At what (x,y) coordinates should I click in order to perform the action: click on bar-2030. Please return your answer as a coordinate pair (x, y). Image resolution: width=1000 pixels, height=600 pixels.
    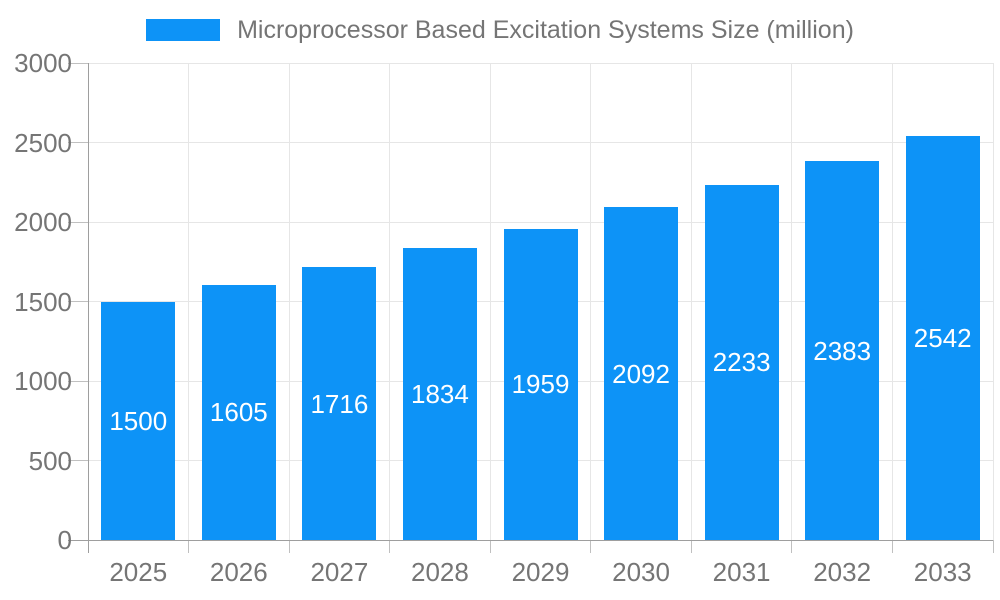
    Looking at the image, I should click on (641, 373).